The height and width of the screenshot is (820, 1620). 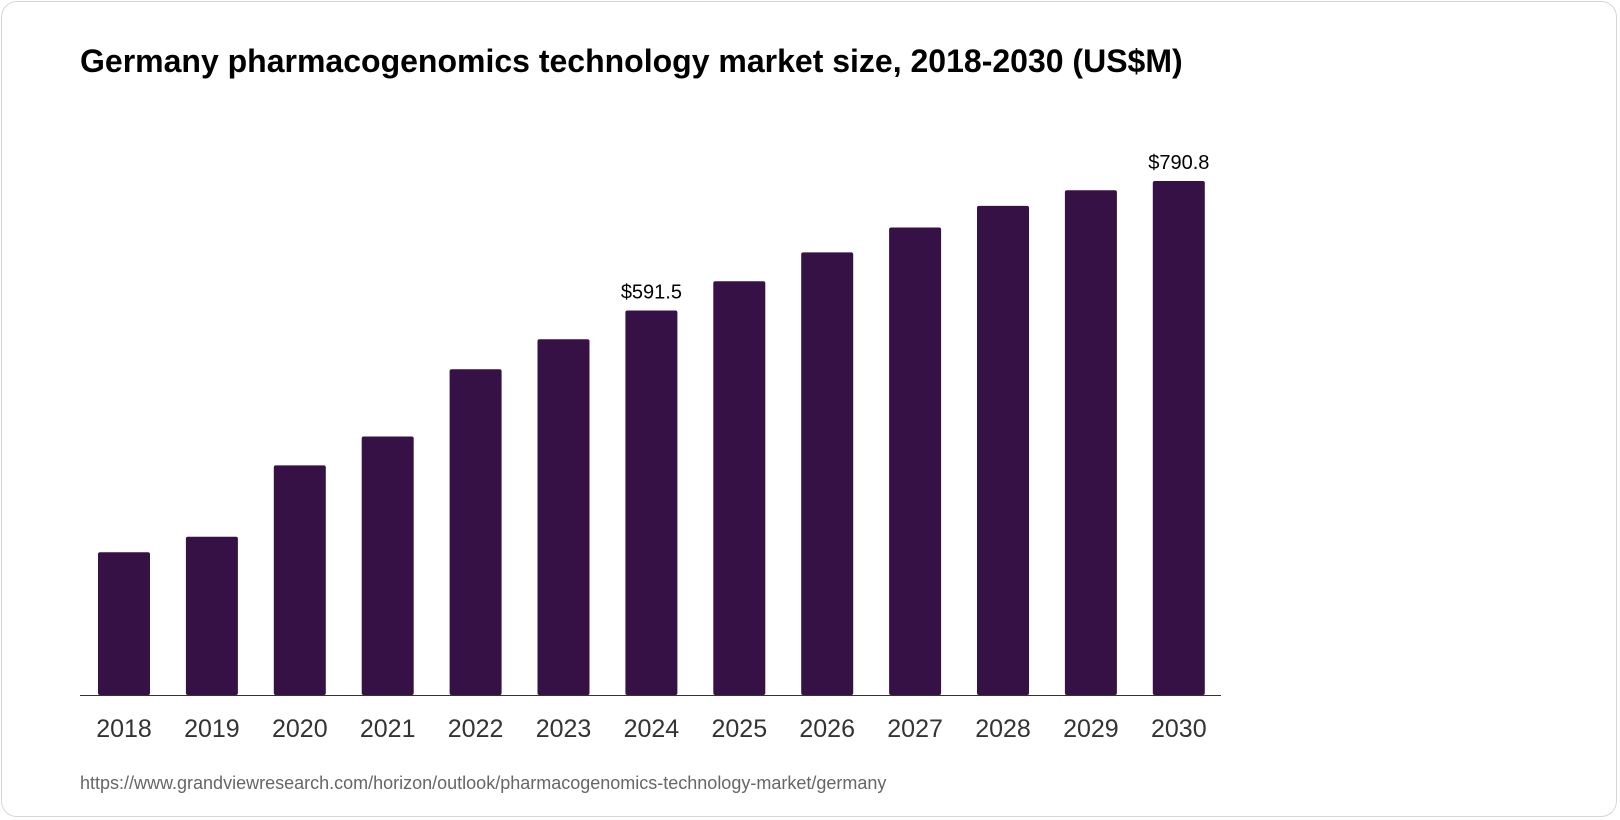 I want to click on bar-2029, so click(x=1090, y=443).